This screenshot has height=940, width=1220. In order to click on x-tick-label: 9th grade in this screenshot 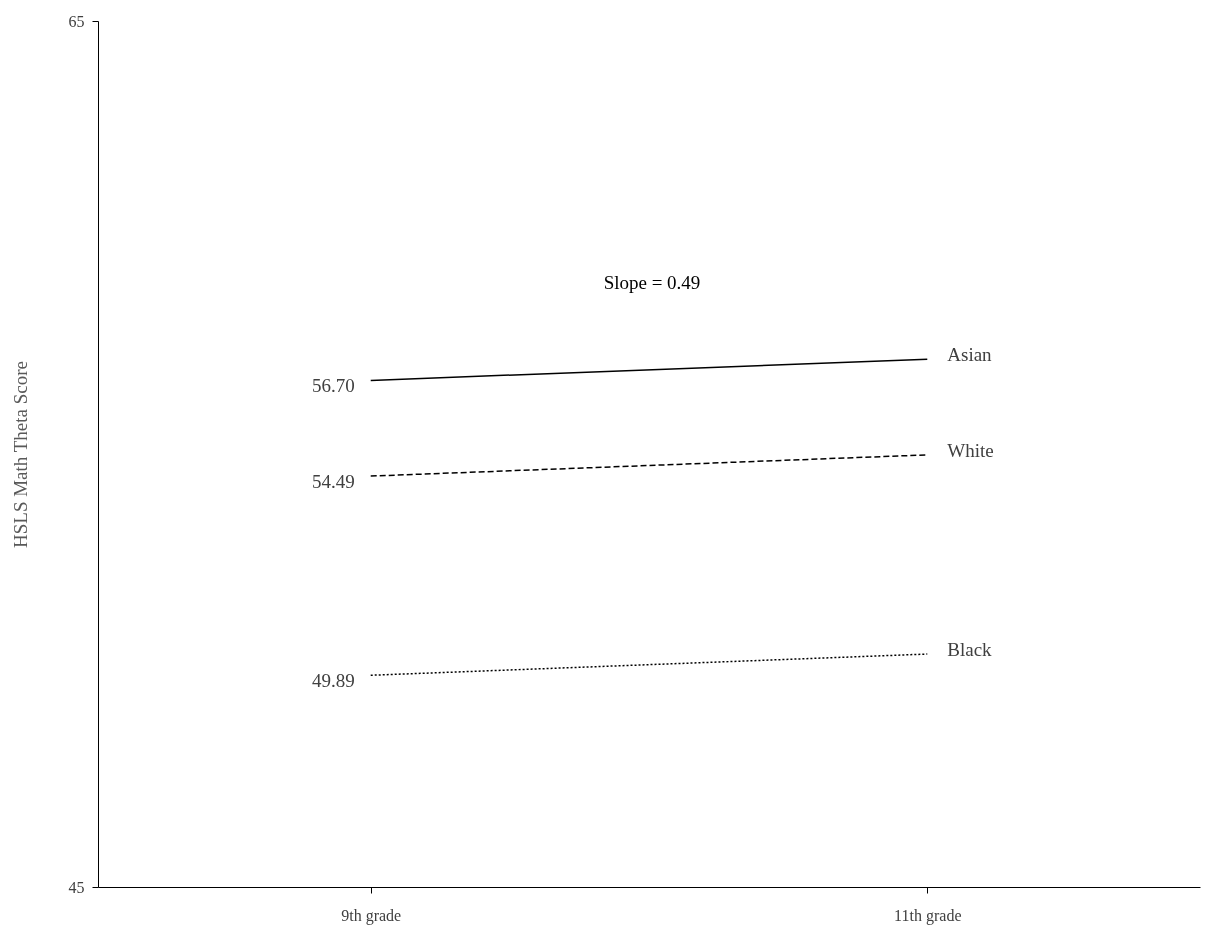, I will do `click(371, 915)`.